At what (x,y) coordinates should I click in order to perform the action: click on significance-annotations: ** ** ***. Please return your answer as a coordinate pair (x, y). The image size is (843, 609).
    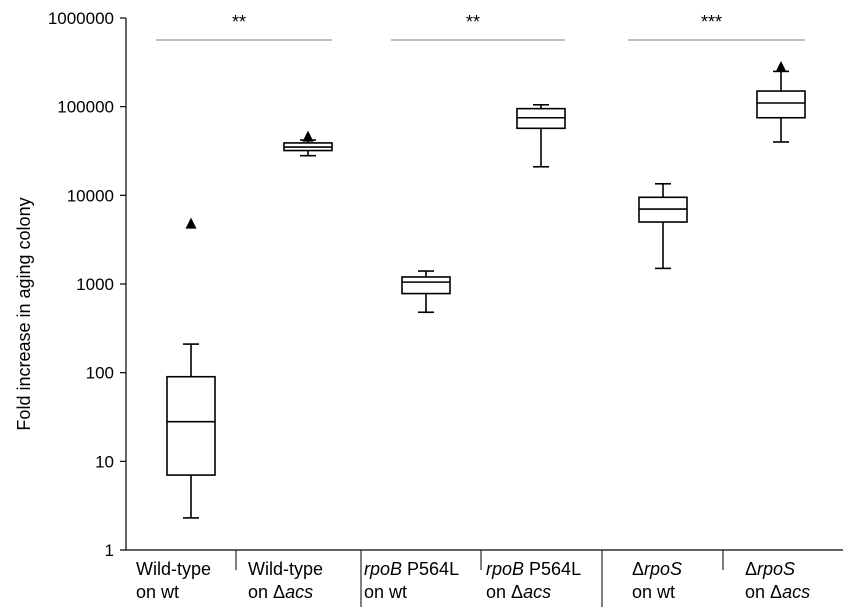
    Looking at the image, I should click on (480, 26).